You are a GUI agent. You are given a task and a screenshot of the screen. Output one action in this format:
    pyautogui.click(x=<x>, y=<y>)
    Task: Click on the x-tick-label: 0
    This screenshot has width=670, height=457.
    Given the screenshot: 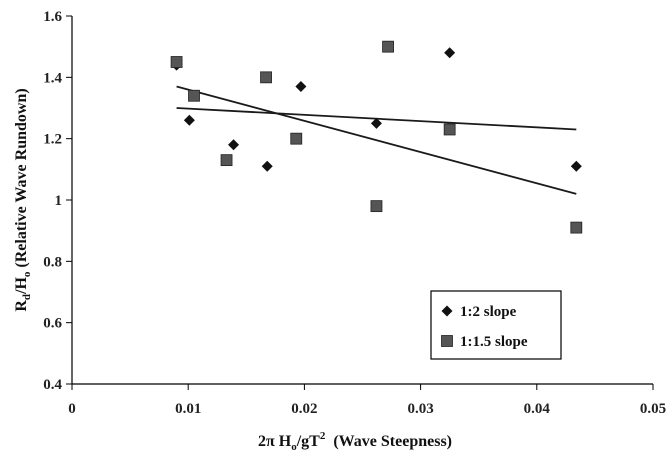 What is the action you would take?
    pyautogui.click(x=72, y=409)
    